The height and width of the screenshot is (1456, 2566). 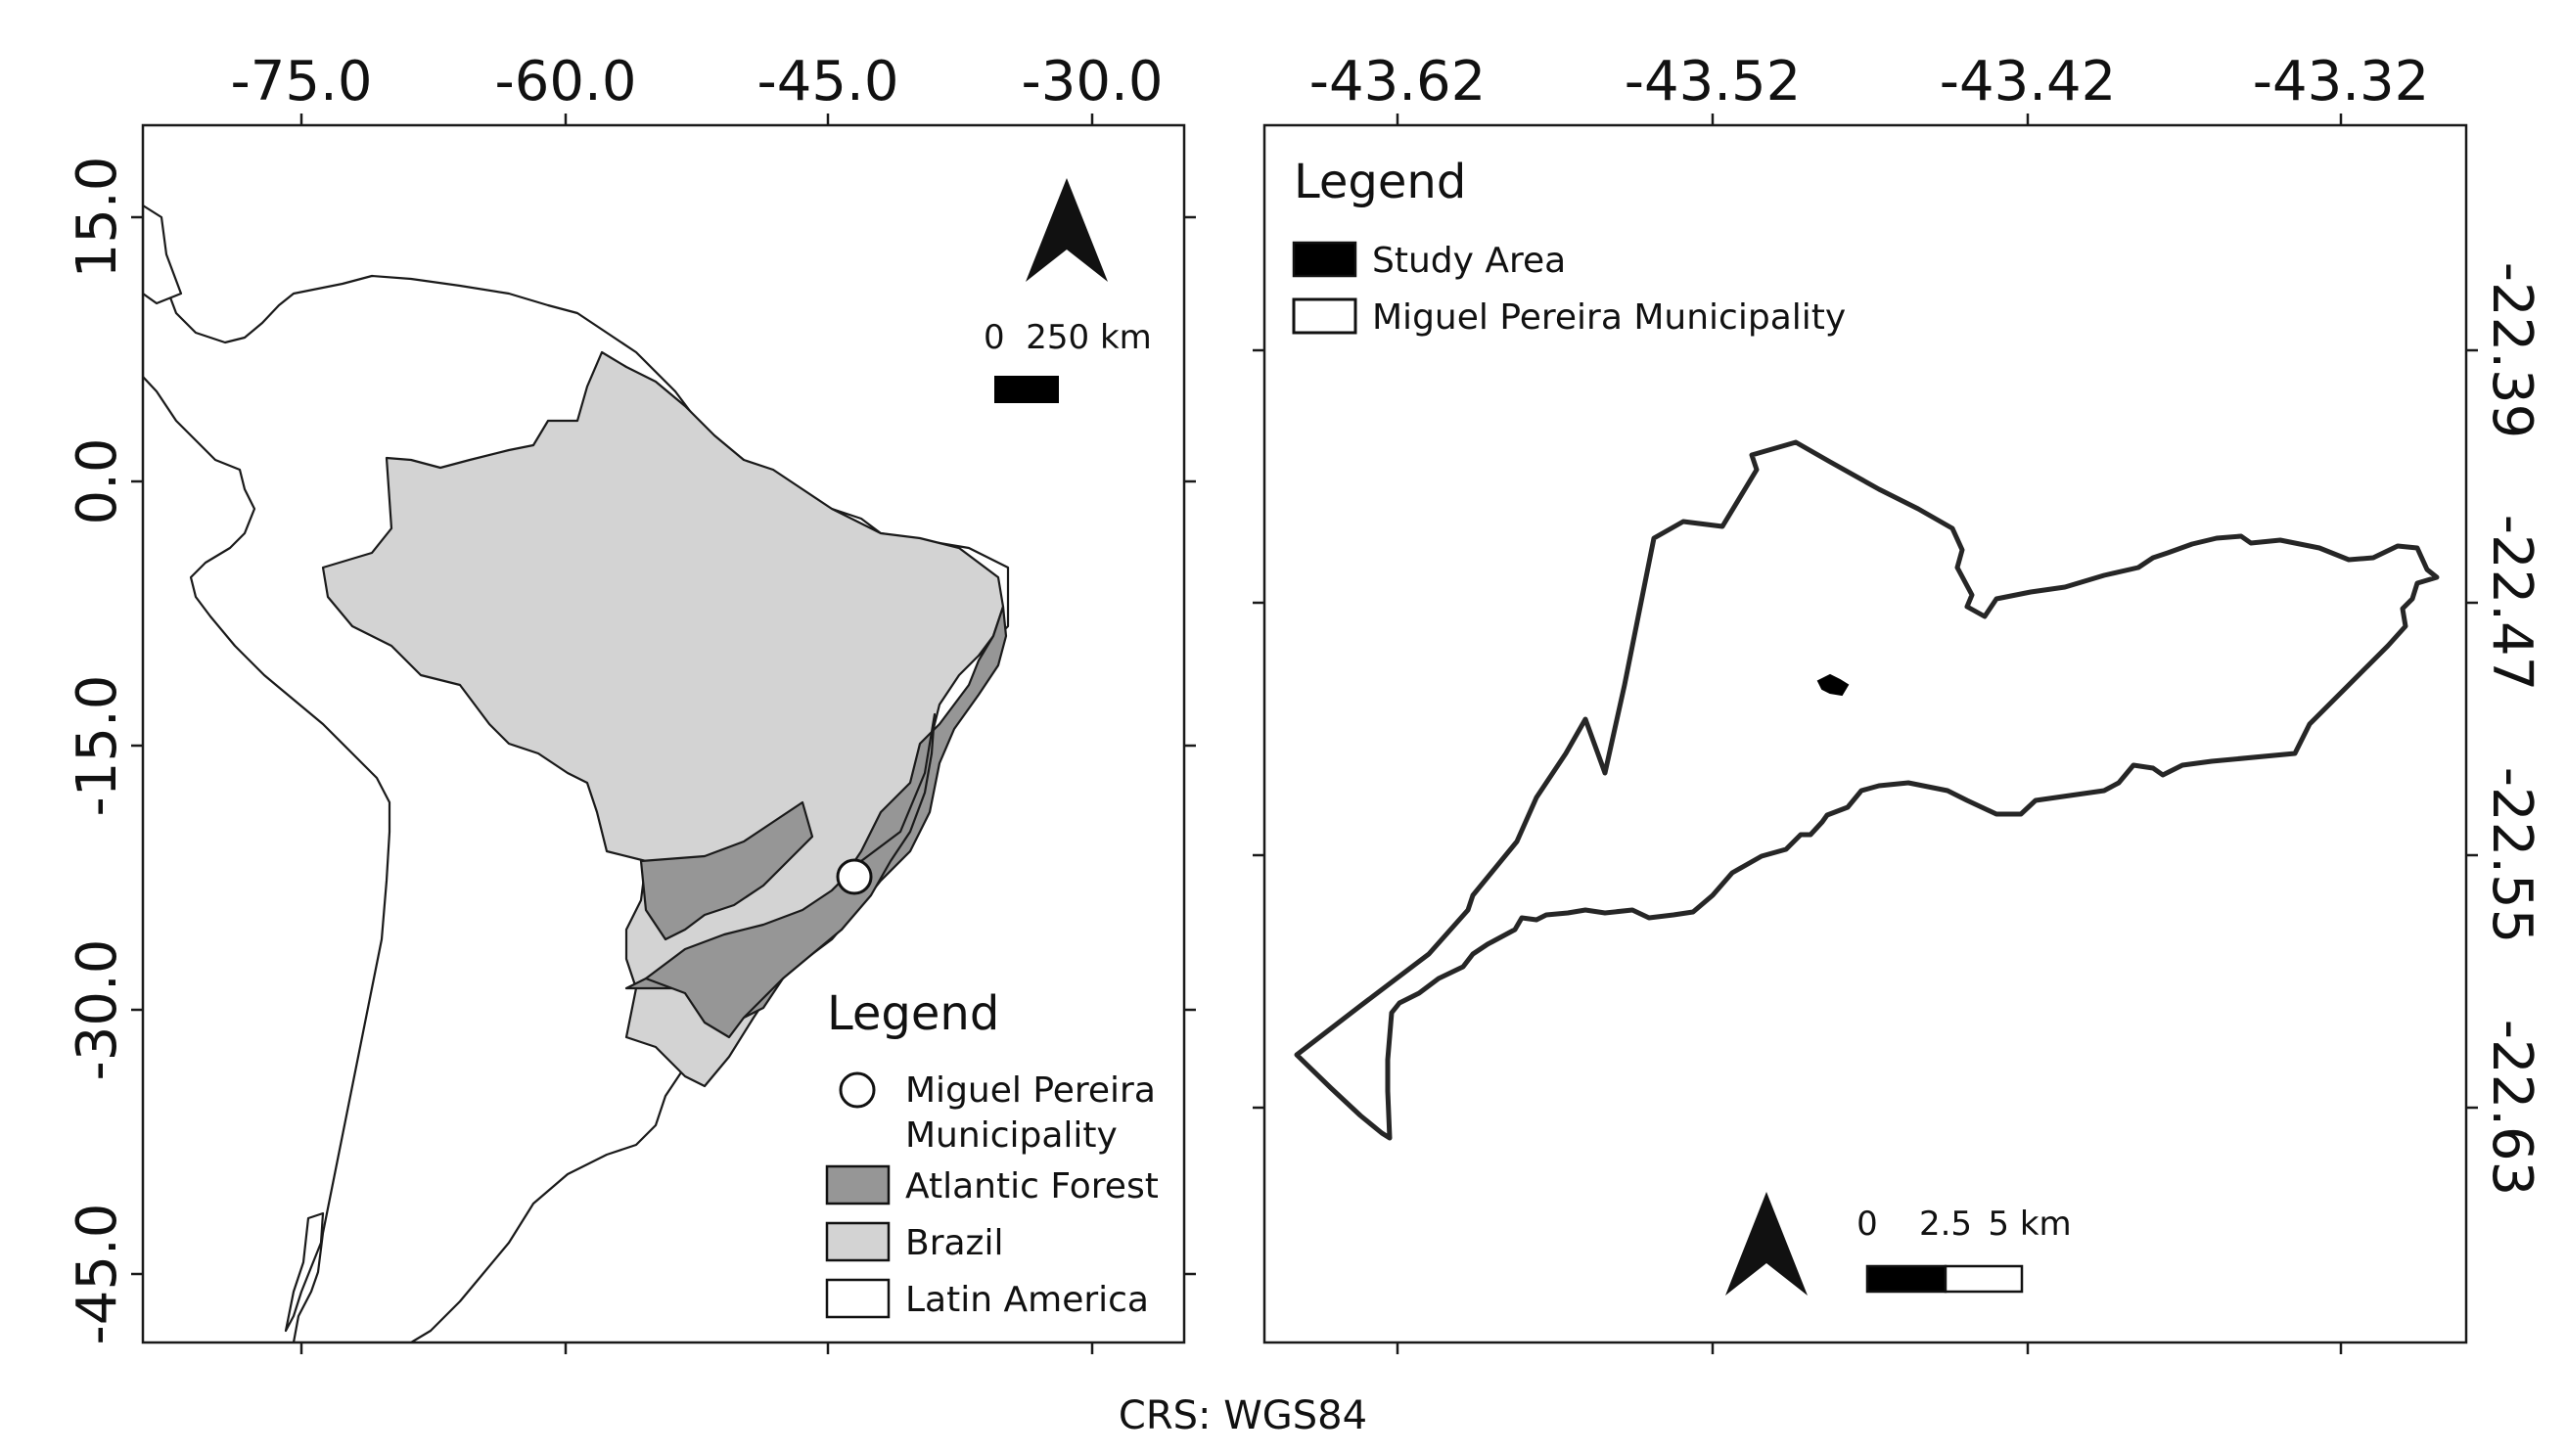 What do you see at coordinates (2511, 603) in the screenshot?
I see `right-y-tick-label: -22.47` at bounding box center [2511, 603].